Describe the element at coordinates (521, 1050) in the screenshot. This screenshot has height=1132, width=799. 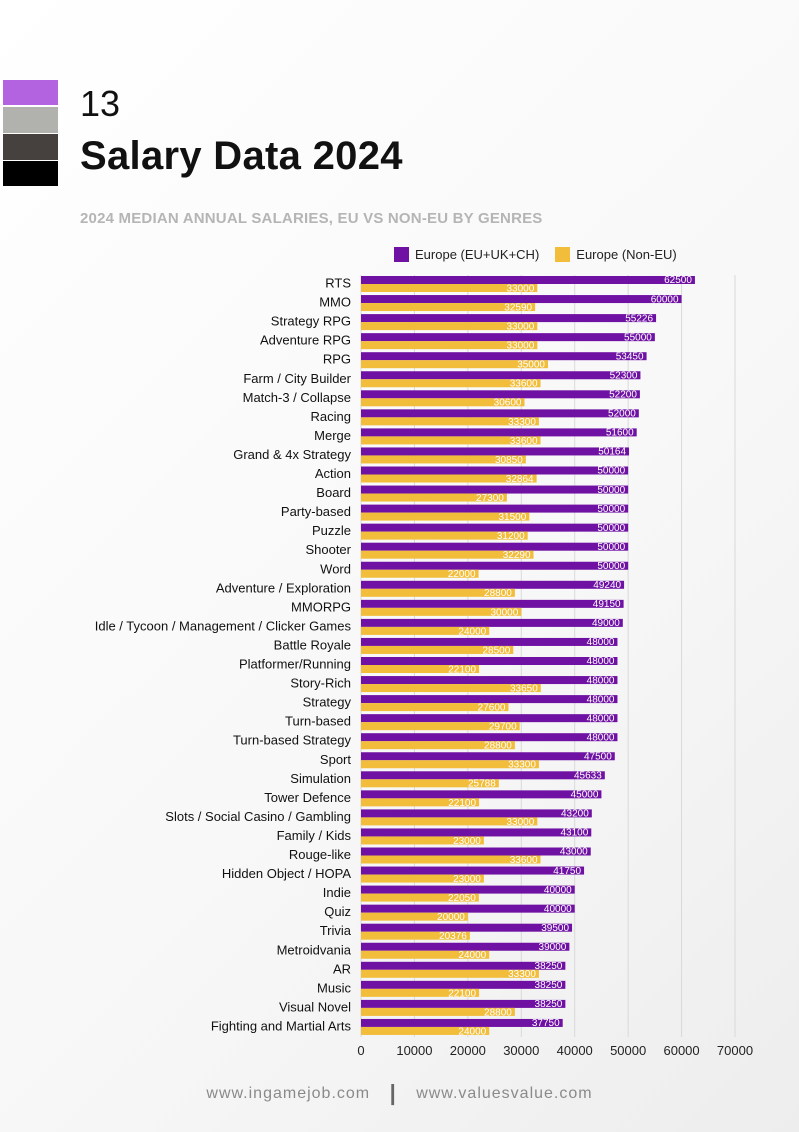
I see `x-tick-label: 30000` at that location.